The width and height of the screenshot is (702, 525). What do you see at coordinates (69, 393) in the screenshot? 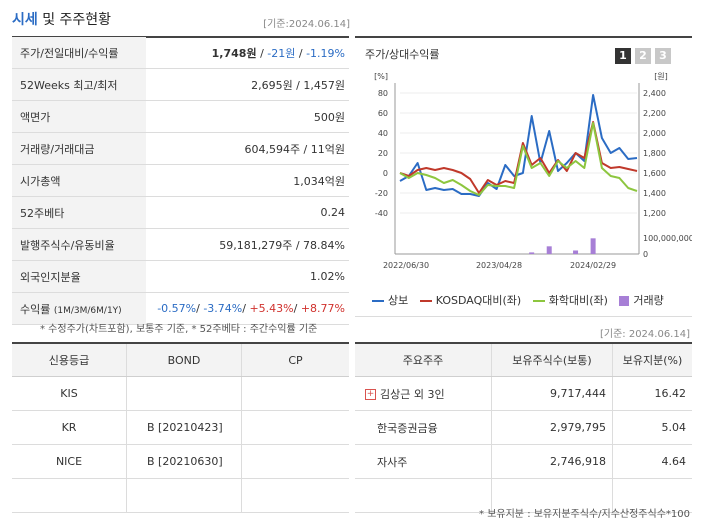
I see `agency-cell: KIS` at bounding box center [69, 393].